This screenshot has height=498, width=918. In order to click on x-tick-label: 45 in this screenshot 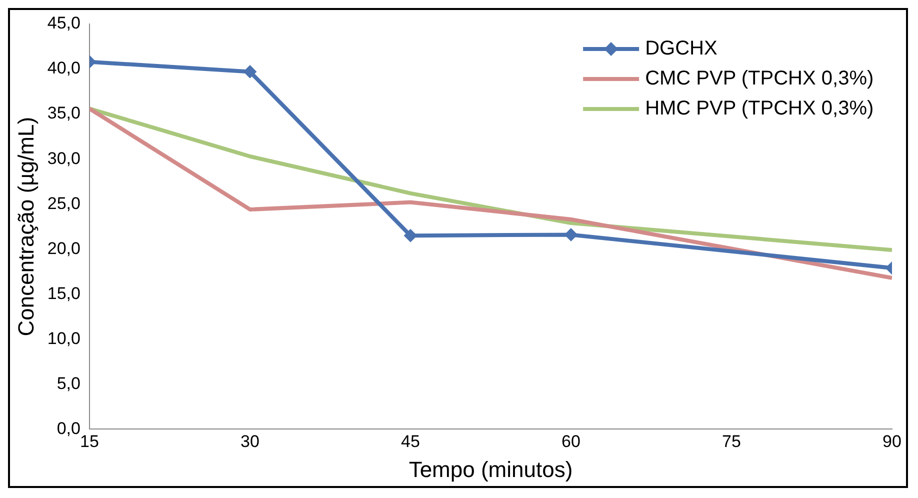, I will do `click(410, 442)`.